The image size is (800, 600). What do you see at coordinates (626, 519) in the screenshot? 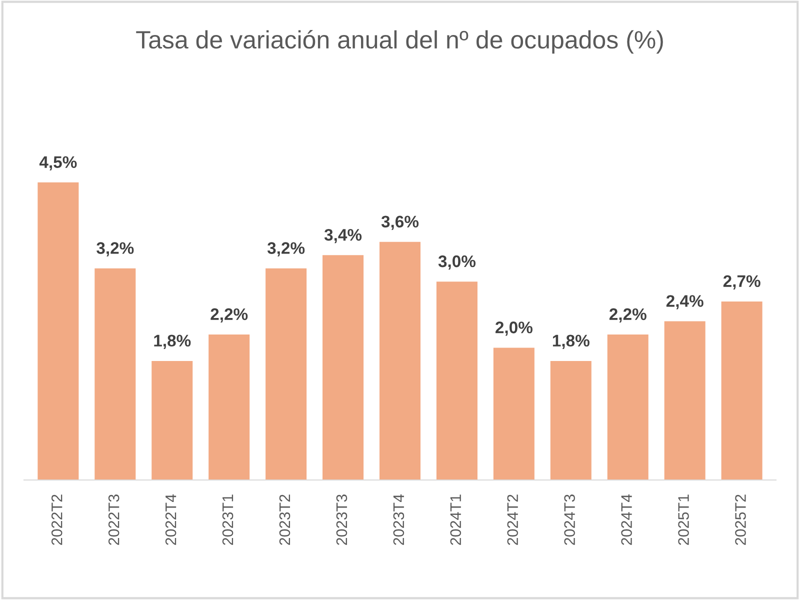
I see `x-tick-label: 2024T4` at bounding box center [626, 519].